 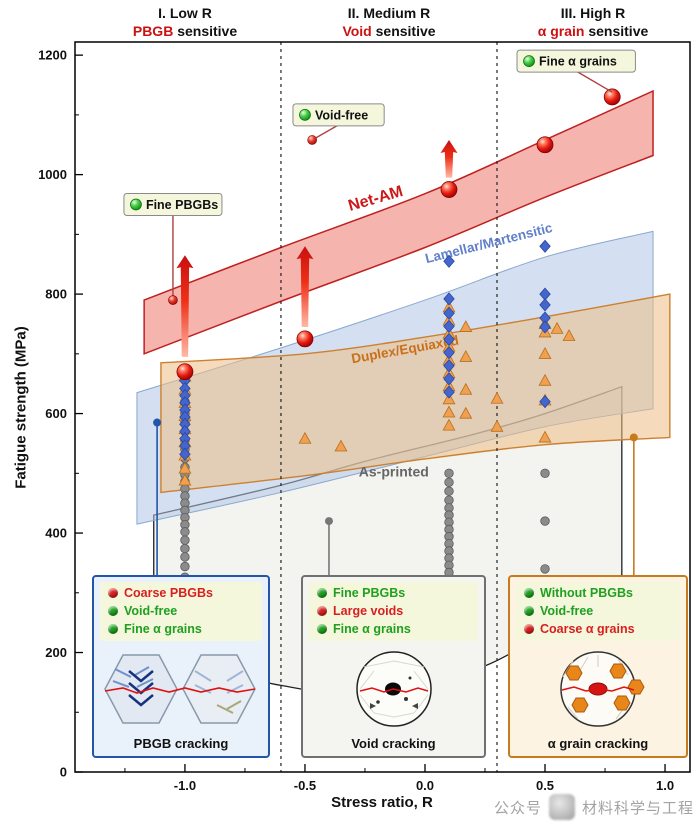 What do you see at coordinates (517, 808) in the screenshot?
I see `watermark-prefix: 公众号` at bounding box center [517, 808].